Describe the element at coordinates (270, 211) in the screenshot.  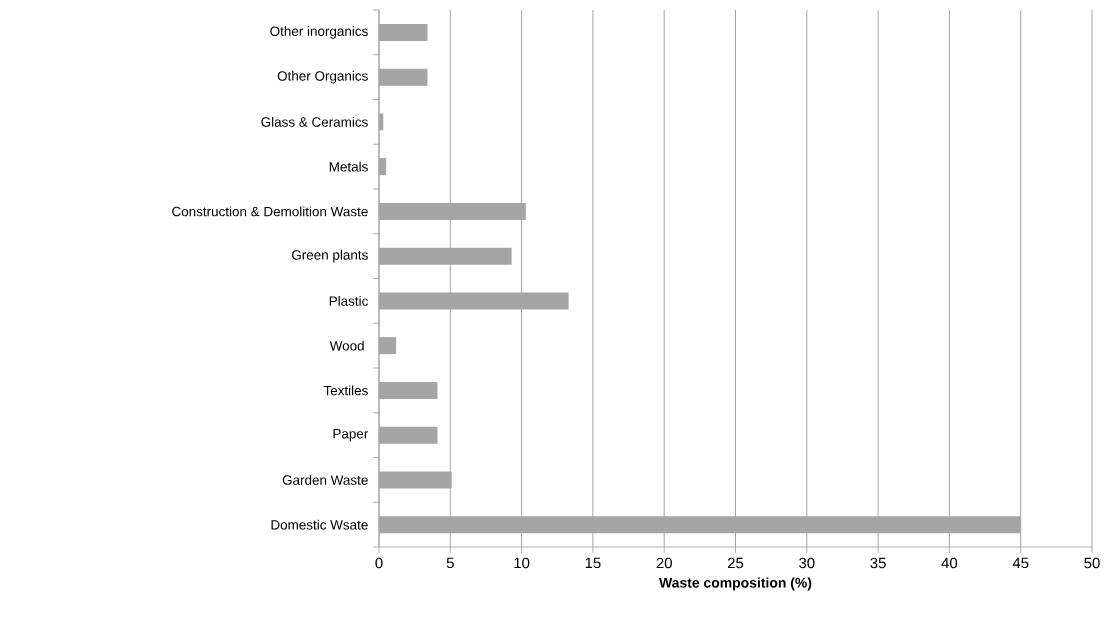
I see `y-tick-label: Construction & Demolition Waste` at that location.